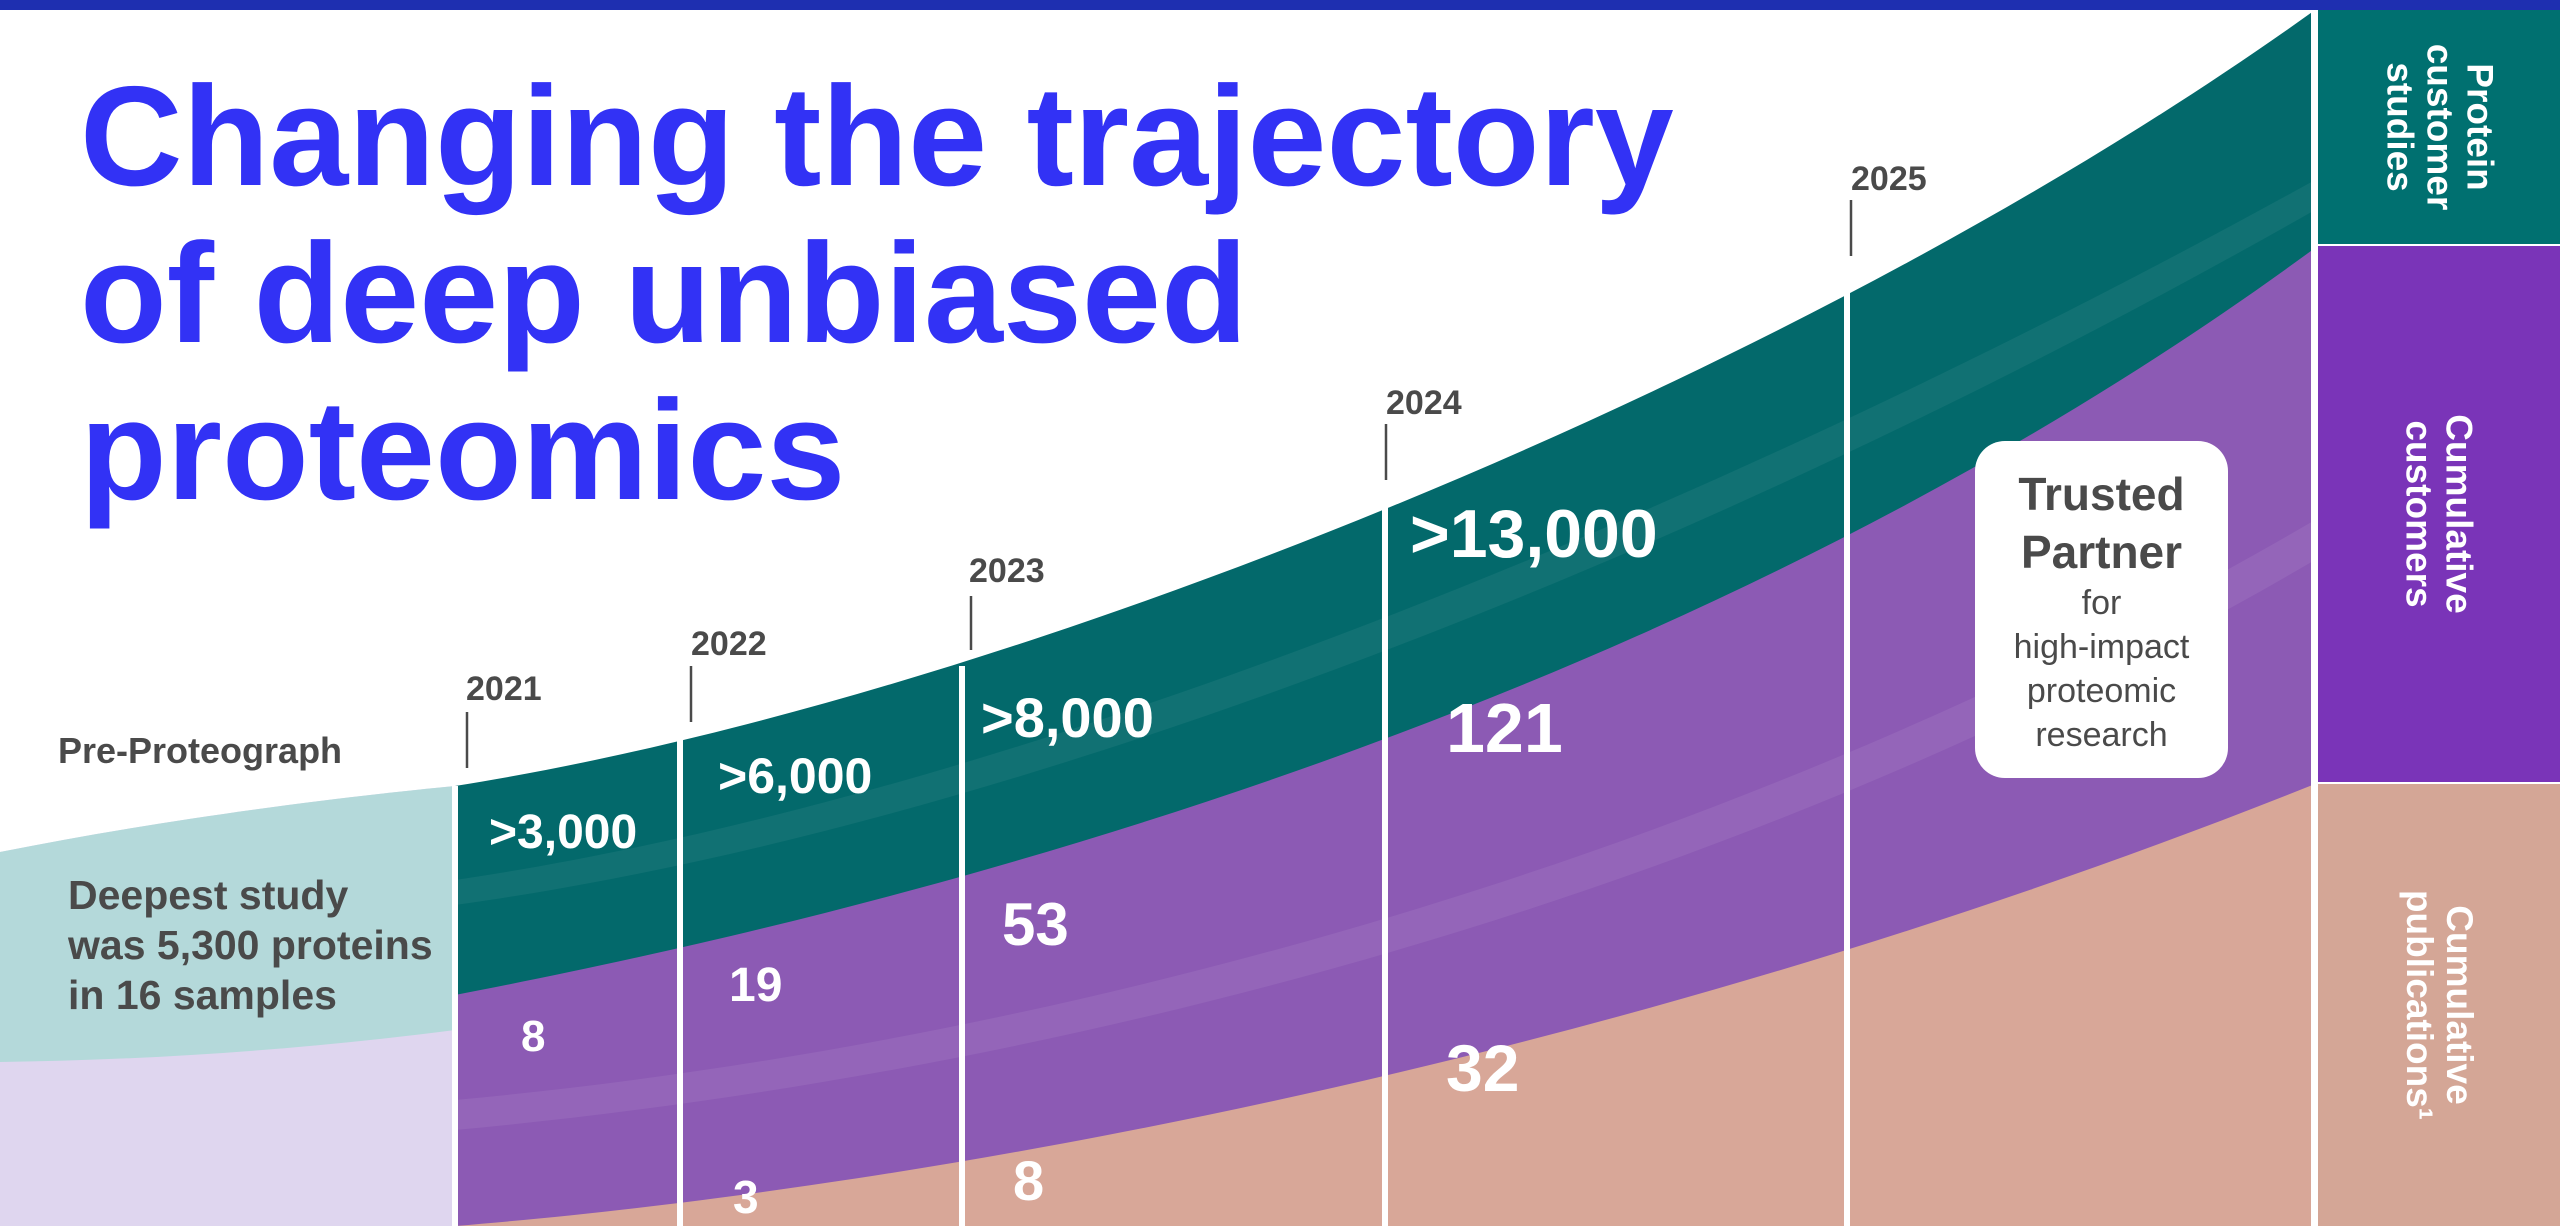 This screenshot has width=2560, height=1226. I want to click on legend-customers-line-1: Cumulative, so click(2459, 514).